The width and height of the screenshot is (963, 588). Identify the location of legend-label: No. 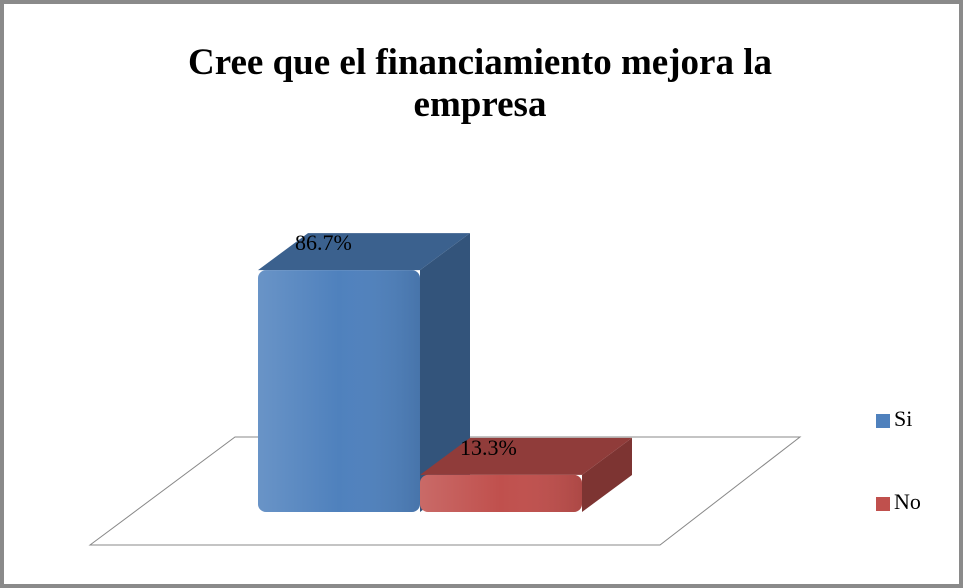
(907, 501).